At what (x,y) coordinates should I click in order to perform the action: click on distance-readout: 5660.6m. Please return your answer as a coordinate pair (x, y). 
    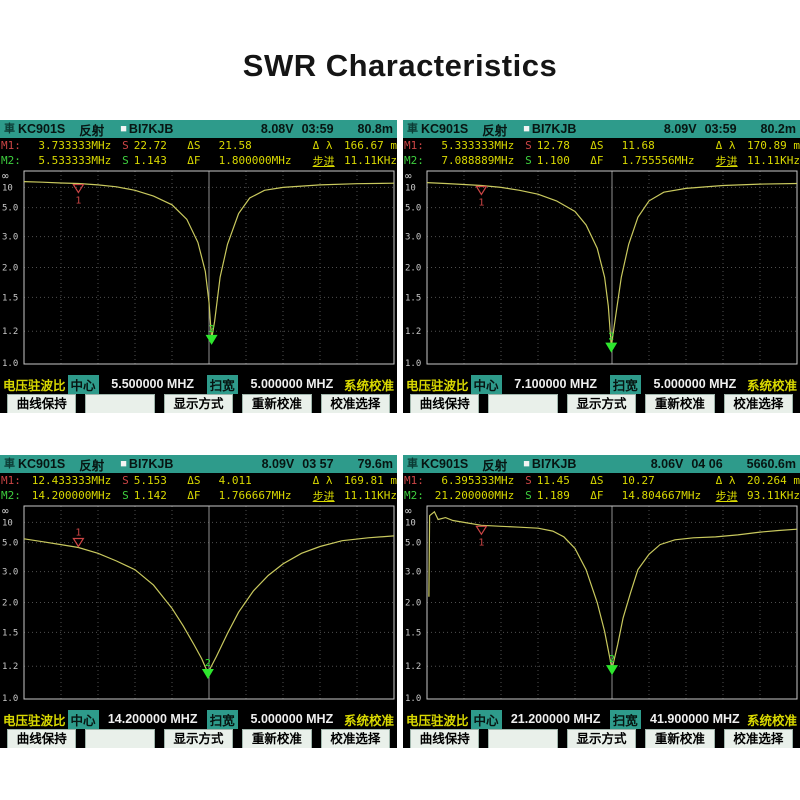
    Looking at the image, I should click on (771, 464).